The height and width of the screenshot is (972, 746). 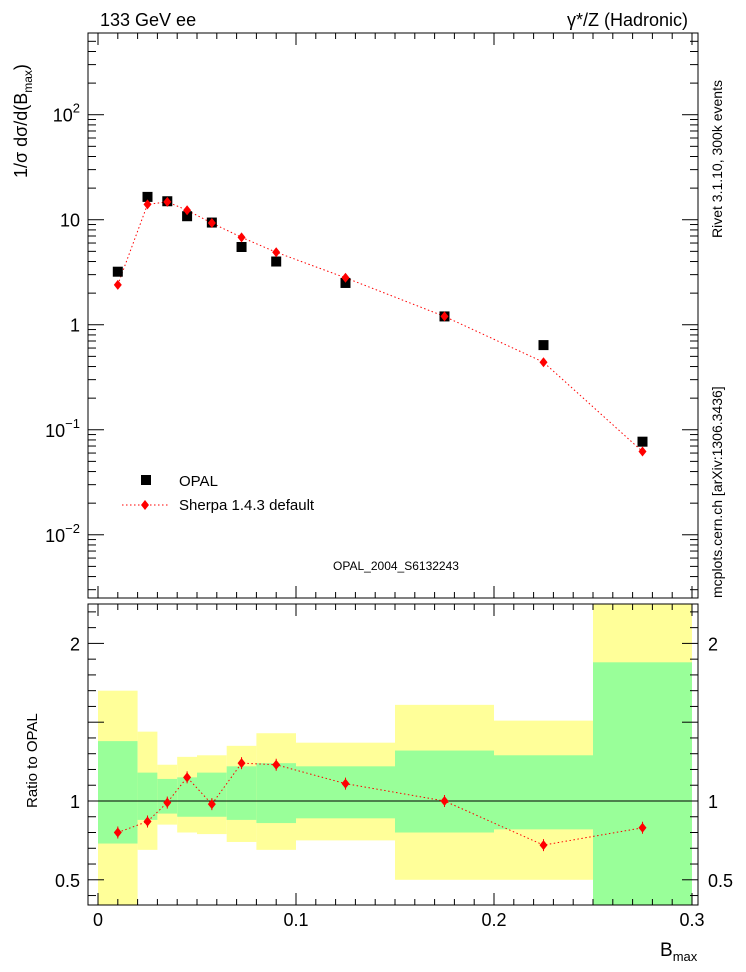 I want to click on x-axis-title-main: B, so click(x=666, y=950).